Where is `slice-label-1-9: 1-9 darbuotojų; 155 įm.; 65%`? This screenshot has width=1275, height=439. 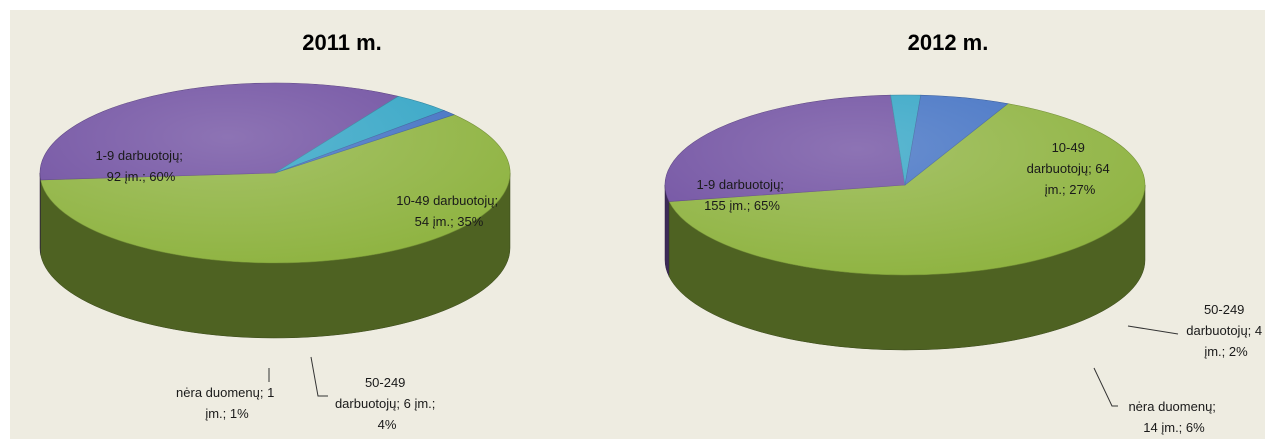 slice-label-1-9: 1-9 darbuotojų; 155 įm.; 65% is located at coordinates (741, 195).